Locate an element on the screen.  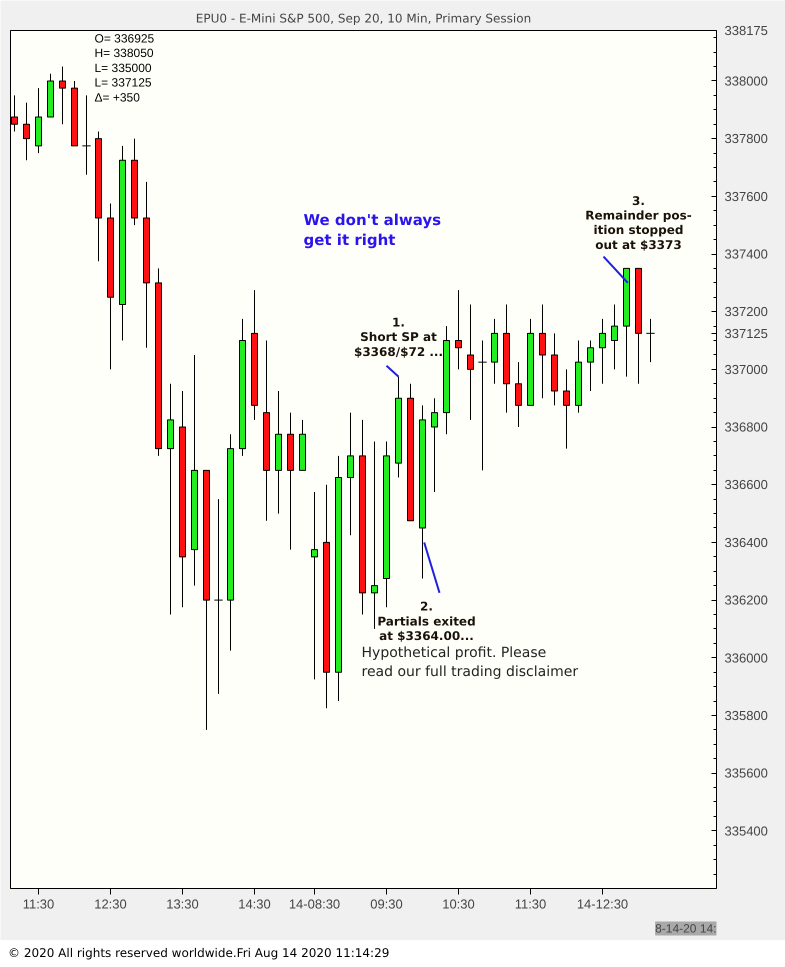
y-tick-label: 337125 is located at coordinates (746, 333).